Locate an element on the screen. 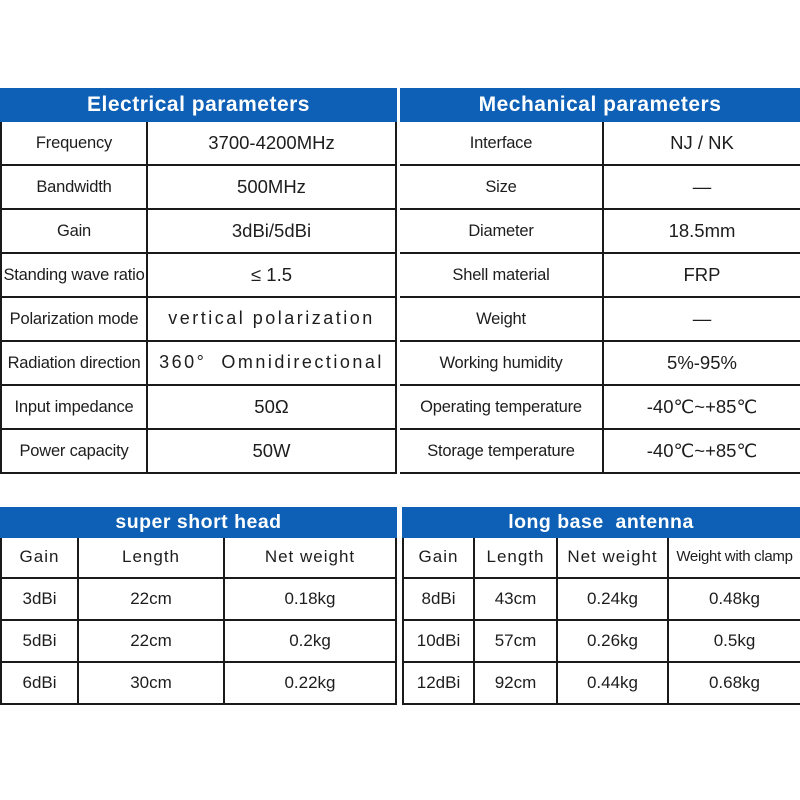 The image size is (800, 800). long-base-antenna-header: long base antenna is located at coordinates (601, 522).